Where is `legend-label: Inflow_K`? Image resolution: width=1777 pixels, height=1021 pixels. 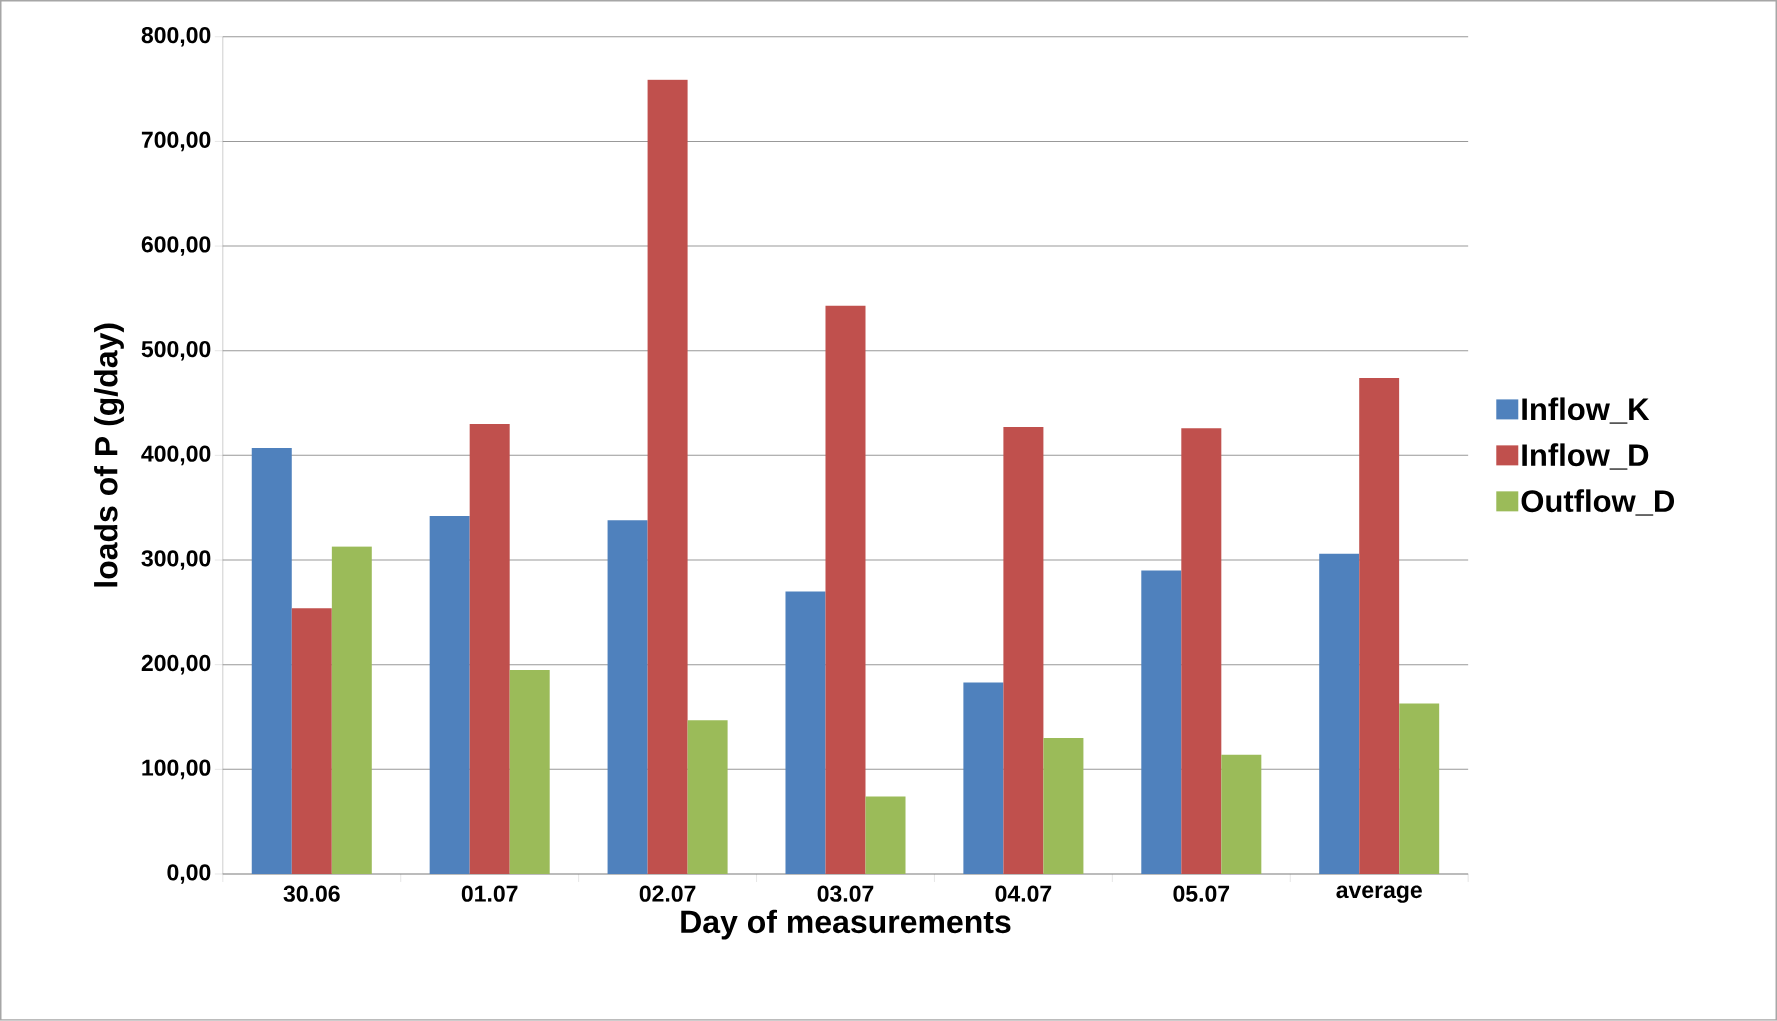
legend-label: Inflow_K is located at coordinates (1586, 410).